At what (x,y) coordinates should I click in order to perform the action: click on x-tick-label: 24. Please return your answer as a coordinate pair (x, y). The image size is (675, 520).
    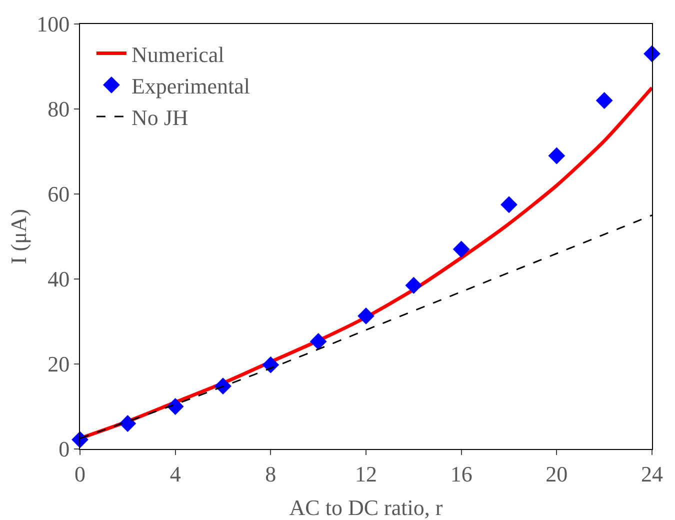
    Looking at the image, I should click on (652, 473).